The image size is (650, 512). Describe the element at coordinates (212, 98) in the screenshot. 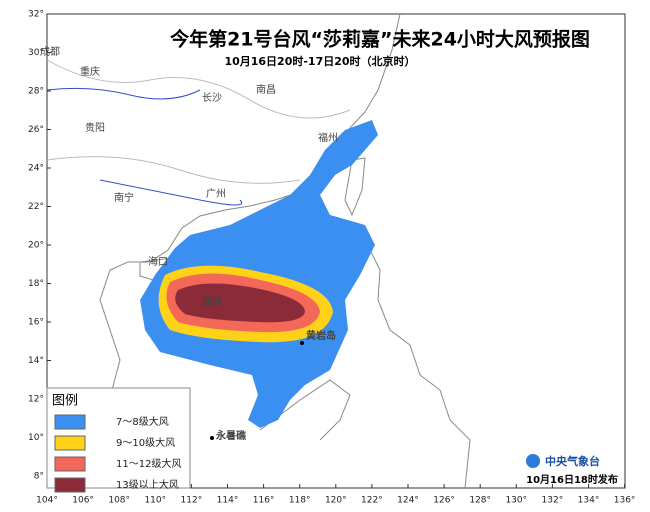

I see `place-label: 长沙` at that location.